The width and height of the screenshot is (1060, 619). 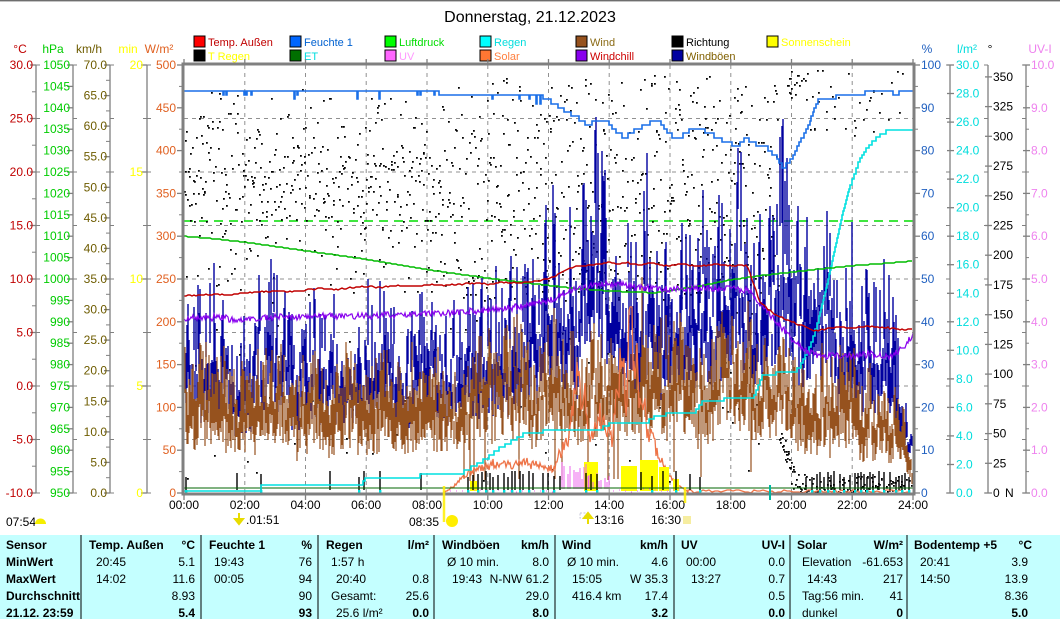 I want to click on svg-text: 25.6 l/m², so click(x=359, y=612).